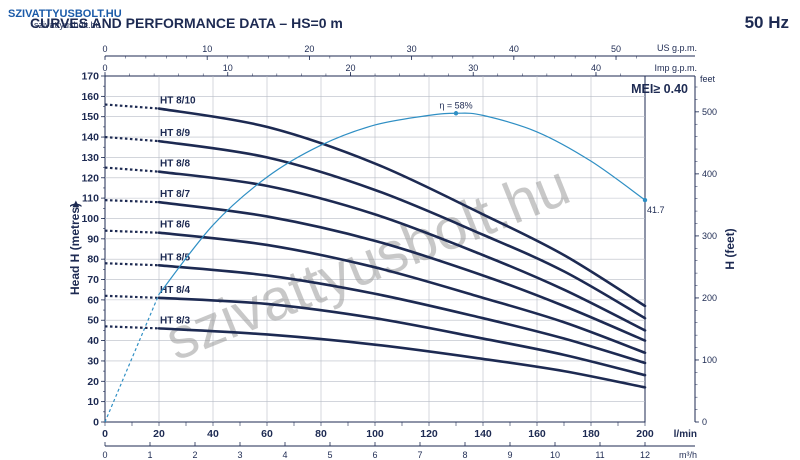  I want to click on feet-tick-label: 100, so click(709, 360).